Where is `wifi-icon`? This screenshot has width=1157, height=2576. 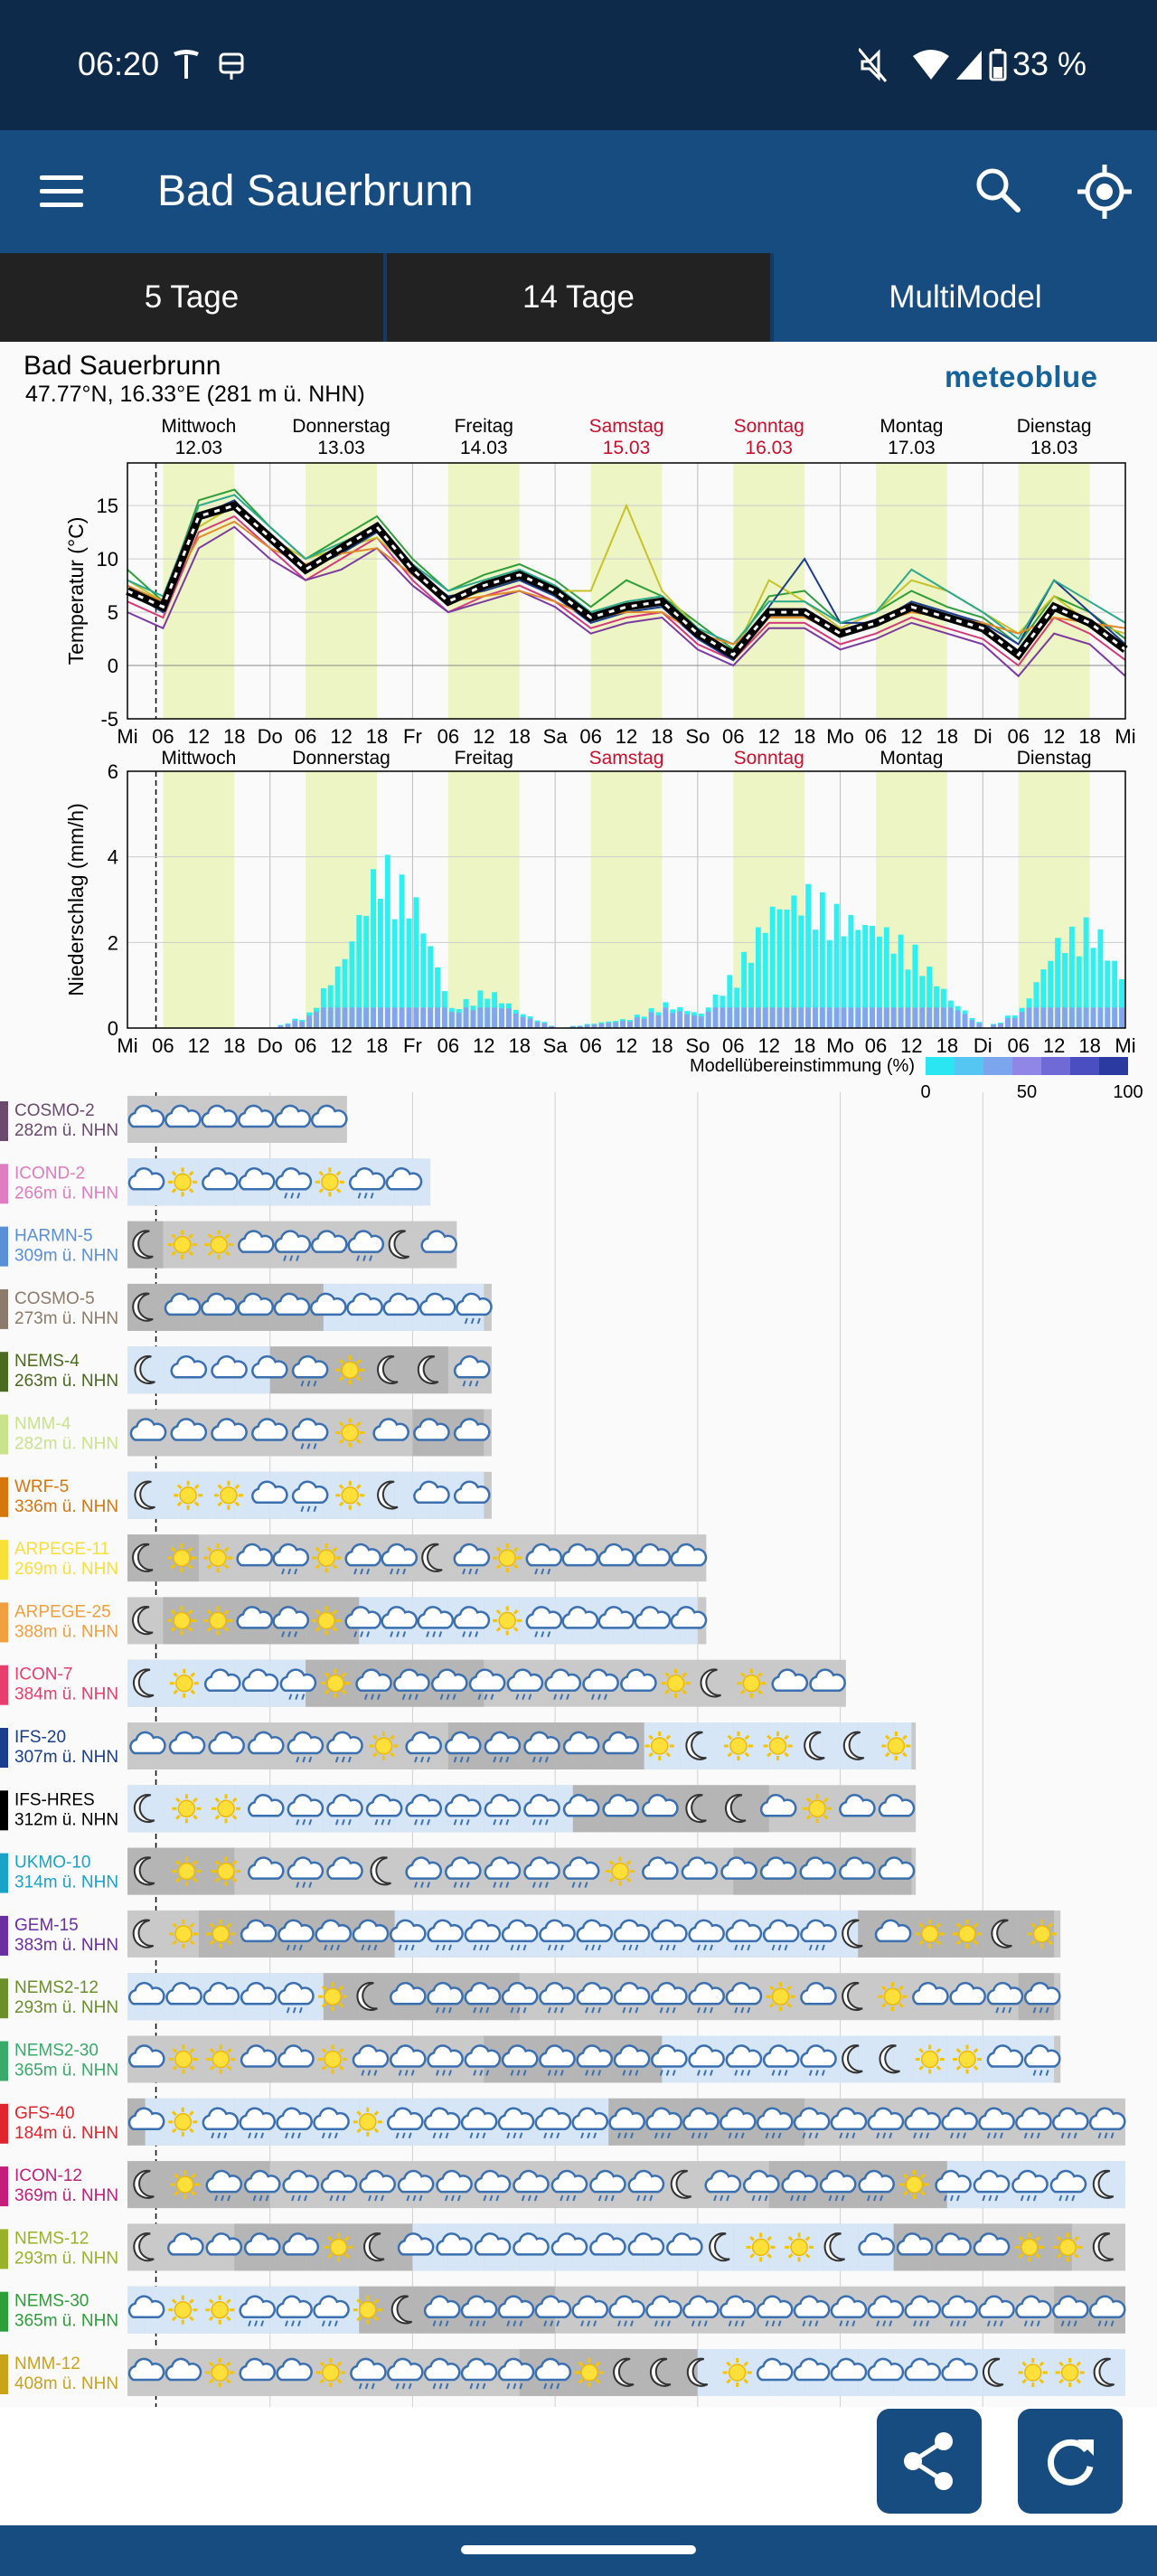
wifi-icon is located at coordinates (931, 65).